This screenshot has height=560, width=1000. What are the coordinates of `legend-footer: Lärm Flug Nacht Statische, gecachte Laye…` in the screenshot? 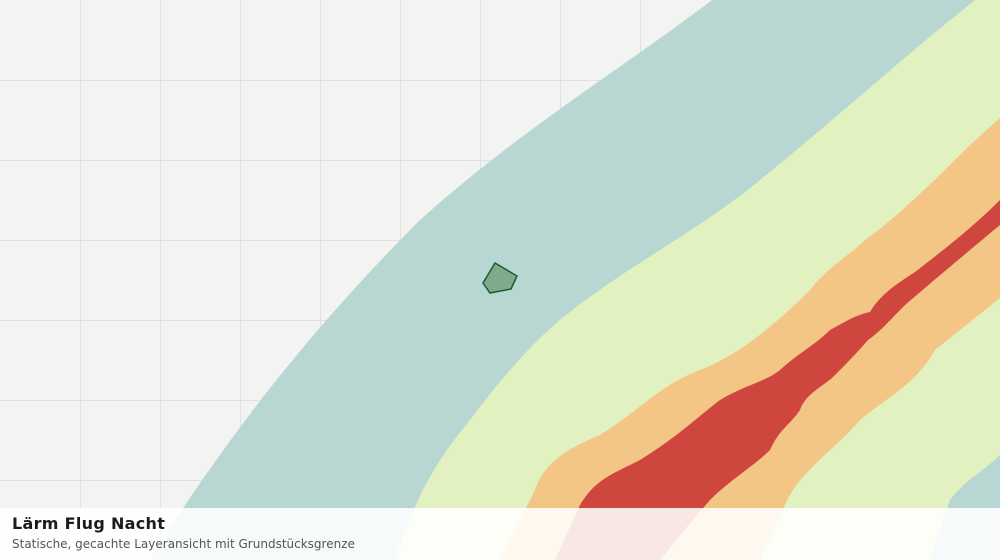 It's located at (500, 534).